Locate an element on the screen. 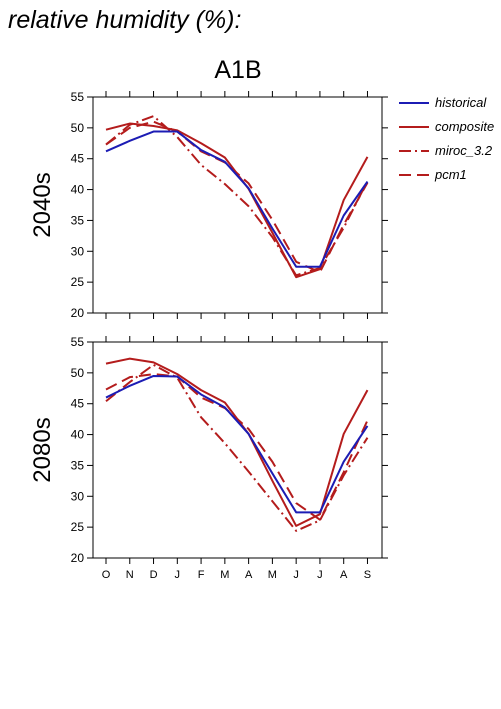 This screenshot has width=501, height=709. legend-label-pcm1: pcm1 is located at coordinates (451, 174).